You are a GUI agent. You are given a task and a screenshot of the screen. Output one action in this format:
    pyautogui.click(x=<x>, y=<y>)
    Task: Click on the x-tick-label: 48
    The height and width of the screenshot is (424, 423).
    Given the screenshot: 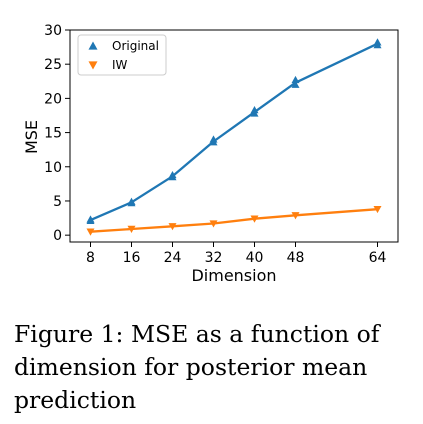 What is the action you would take?
    pyautogui.click(x=296, y=258)
    